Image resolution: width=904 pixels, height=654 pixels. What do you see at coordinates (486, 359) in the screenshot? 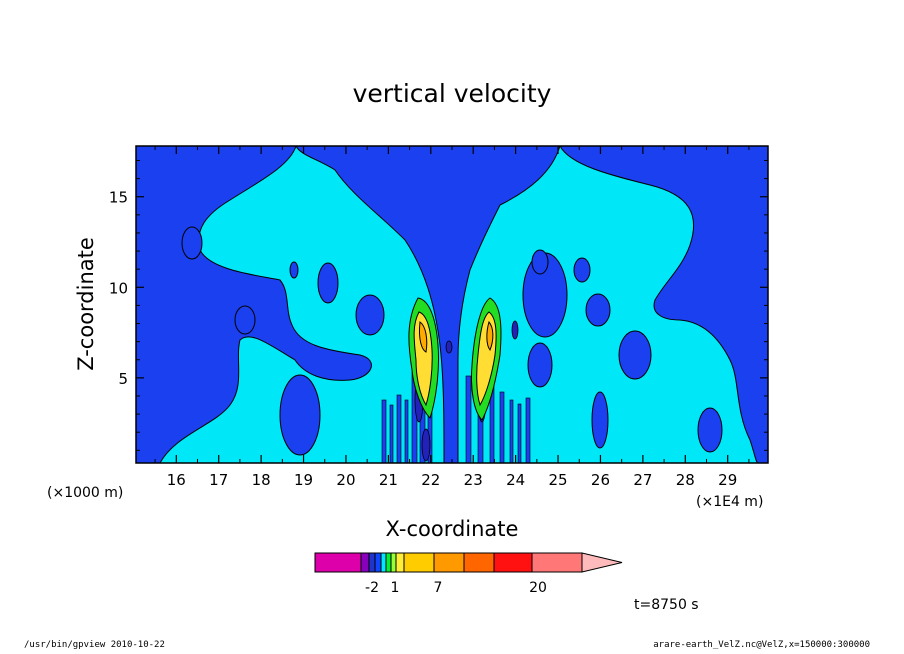
I see `right-updraft` at bounding box center [486, 359].